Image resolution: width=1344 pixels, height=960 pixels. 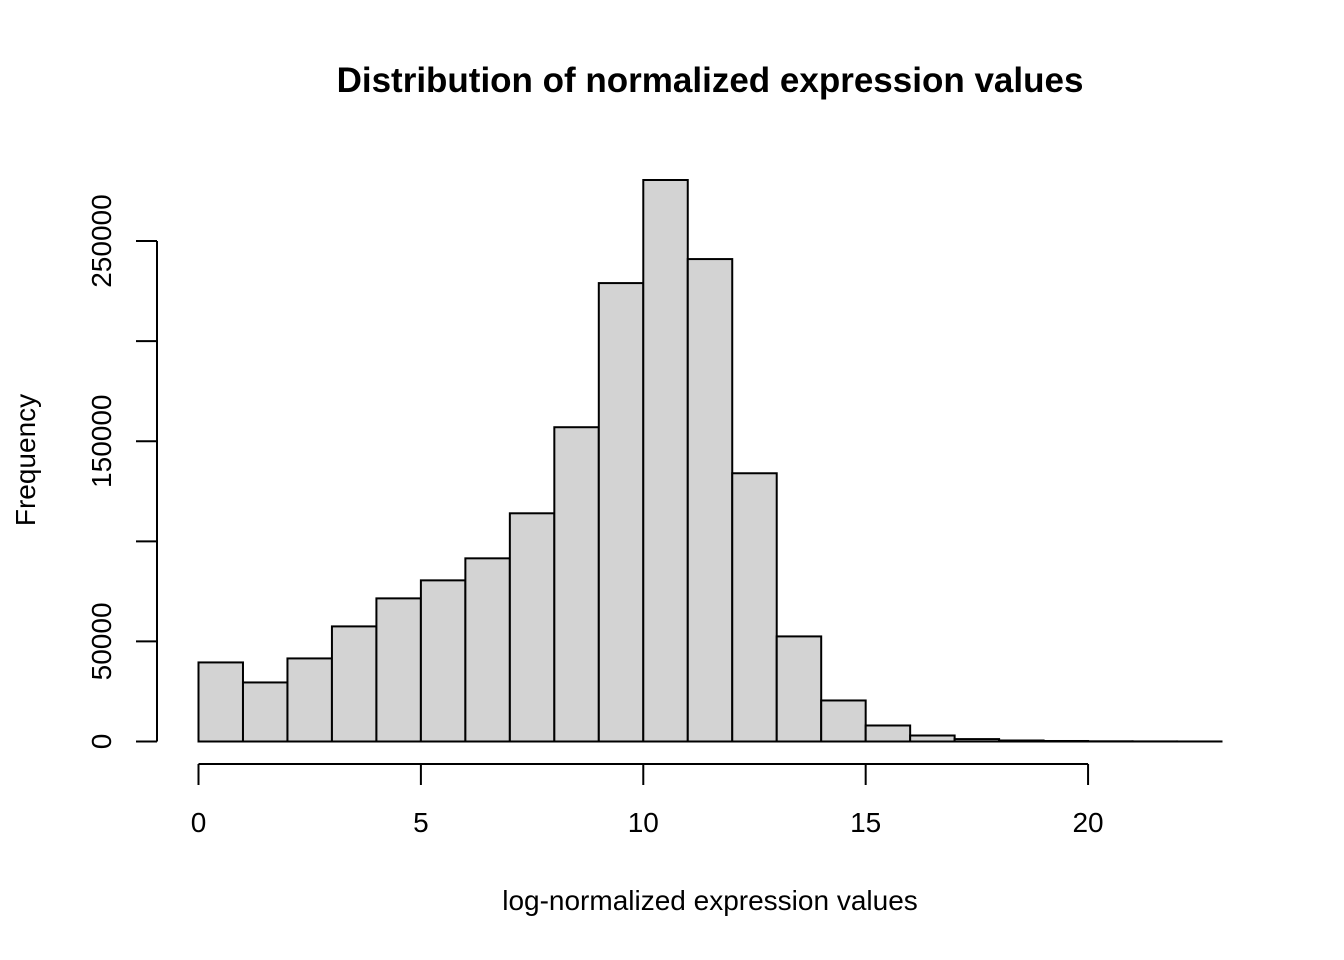 I want to click on x-tick-label: 10, so click(x=643, y=822).